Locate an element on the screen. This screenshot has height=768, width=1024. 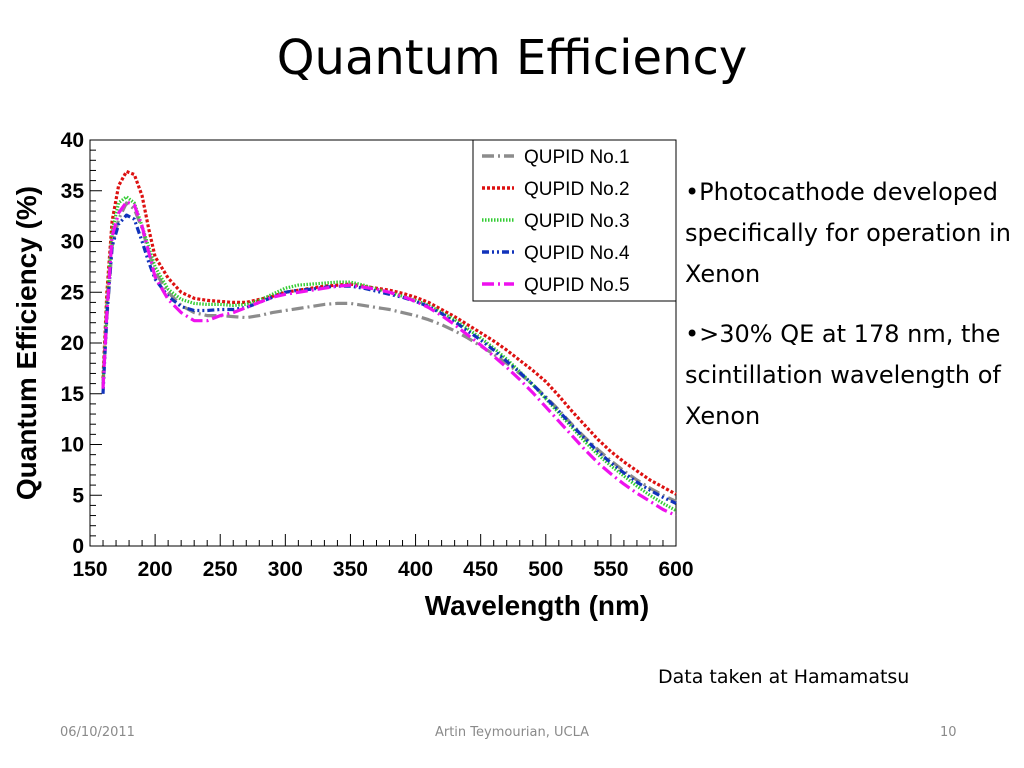
x-tick-label: 400 is located at coordinates (415, 569).